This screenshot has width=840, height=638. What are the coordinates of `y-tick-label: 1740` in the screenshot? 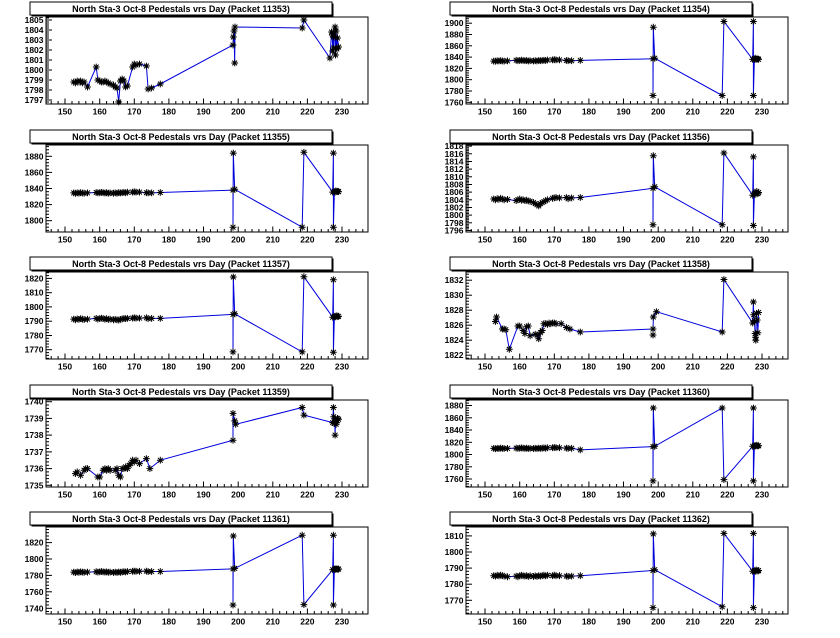 It's located at (34, 609).